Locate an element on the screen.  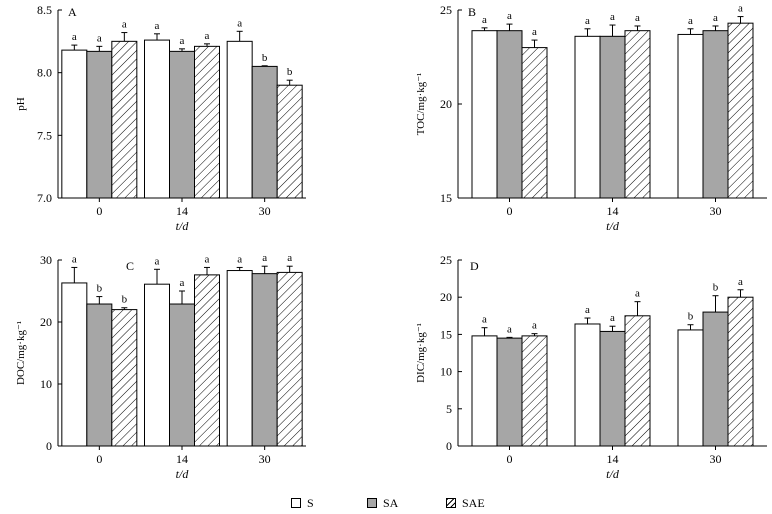
legend-item-s: S is located at coordinates (302, 503).